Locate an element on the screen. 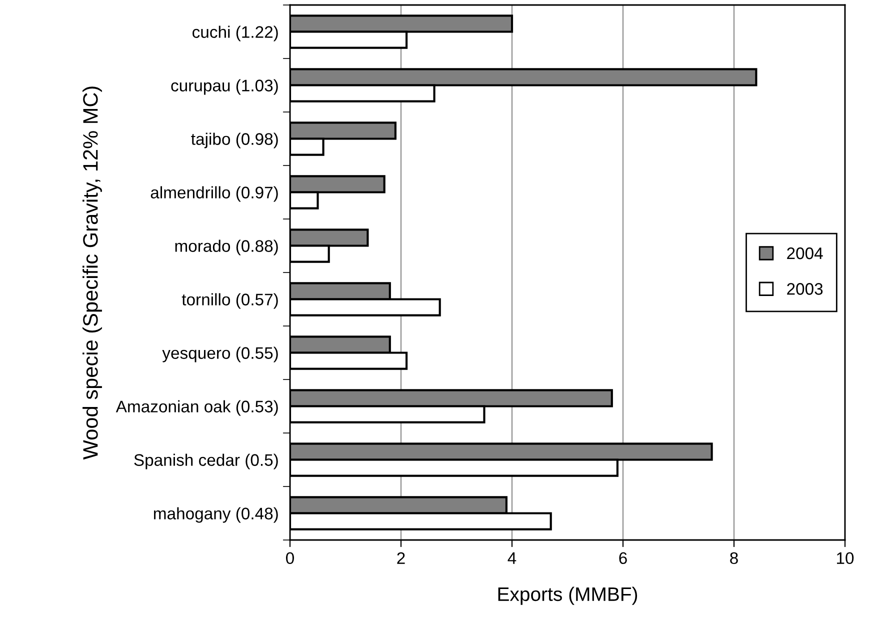 The image size is (878, 627). y-tick-label: curupau (1.03) is located at coordinates (224, 87).